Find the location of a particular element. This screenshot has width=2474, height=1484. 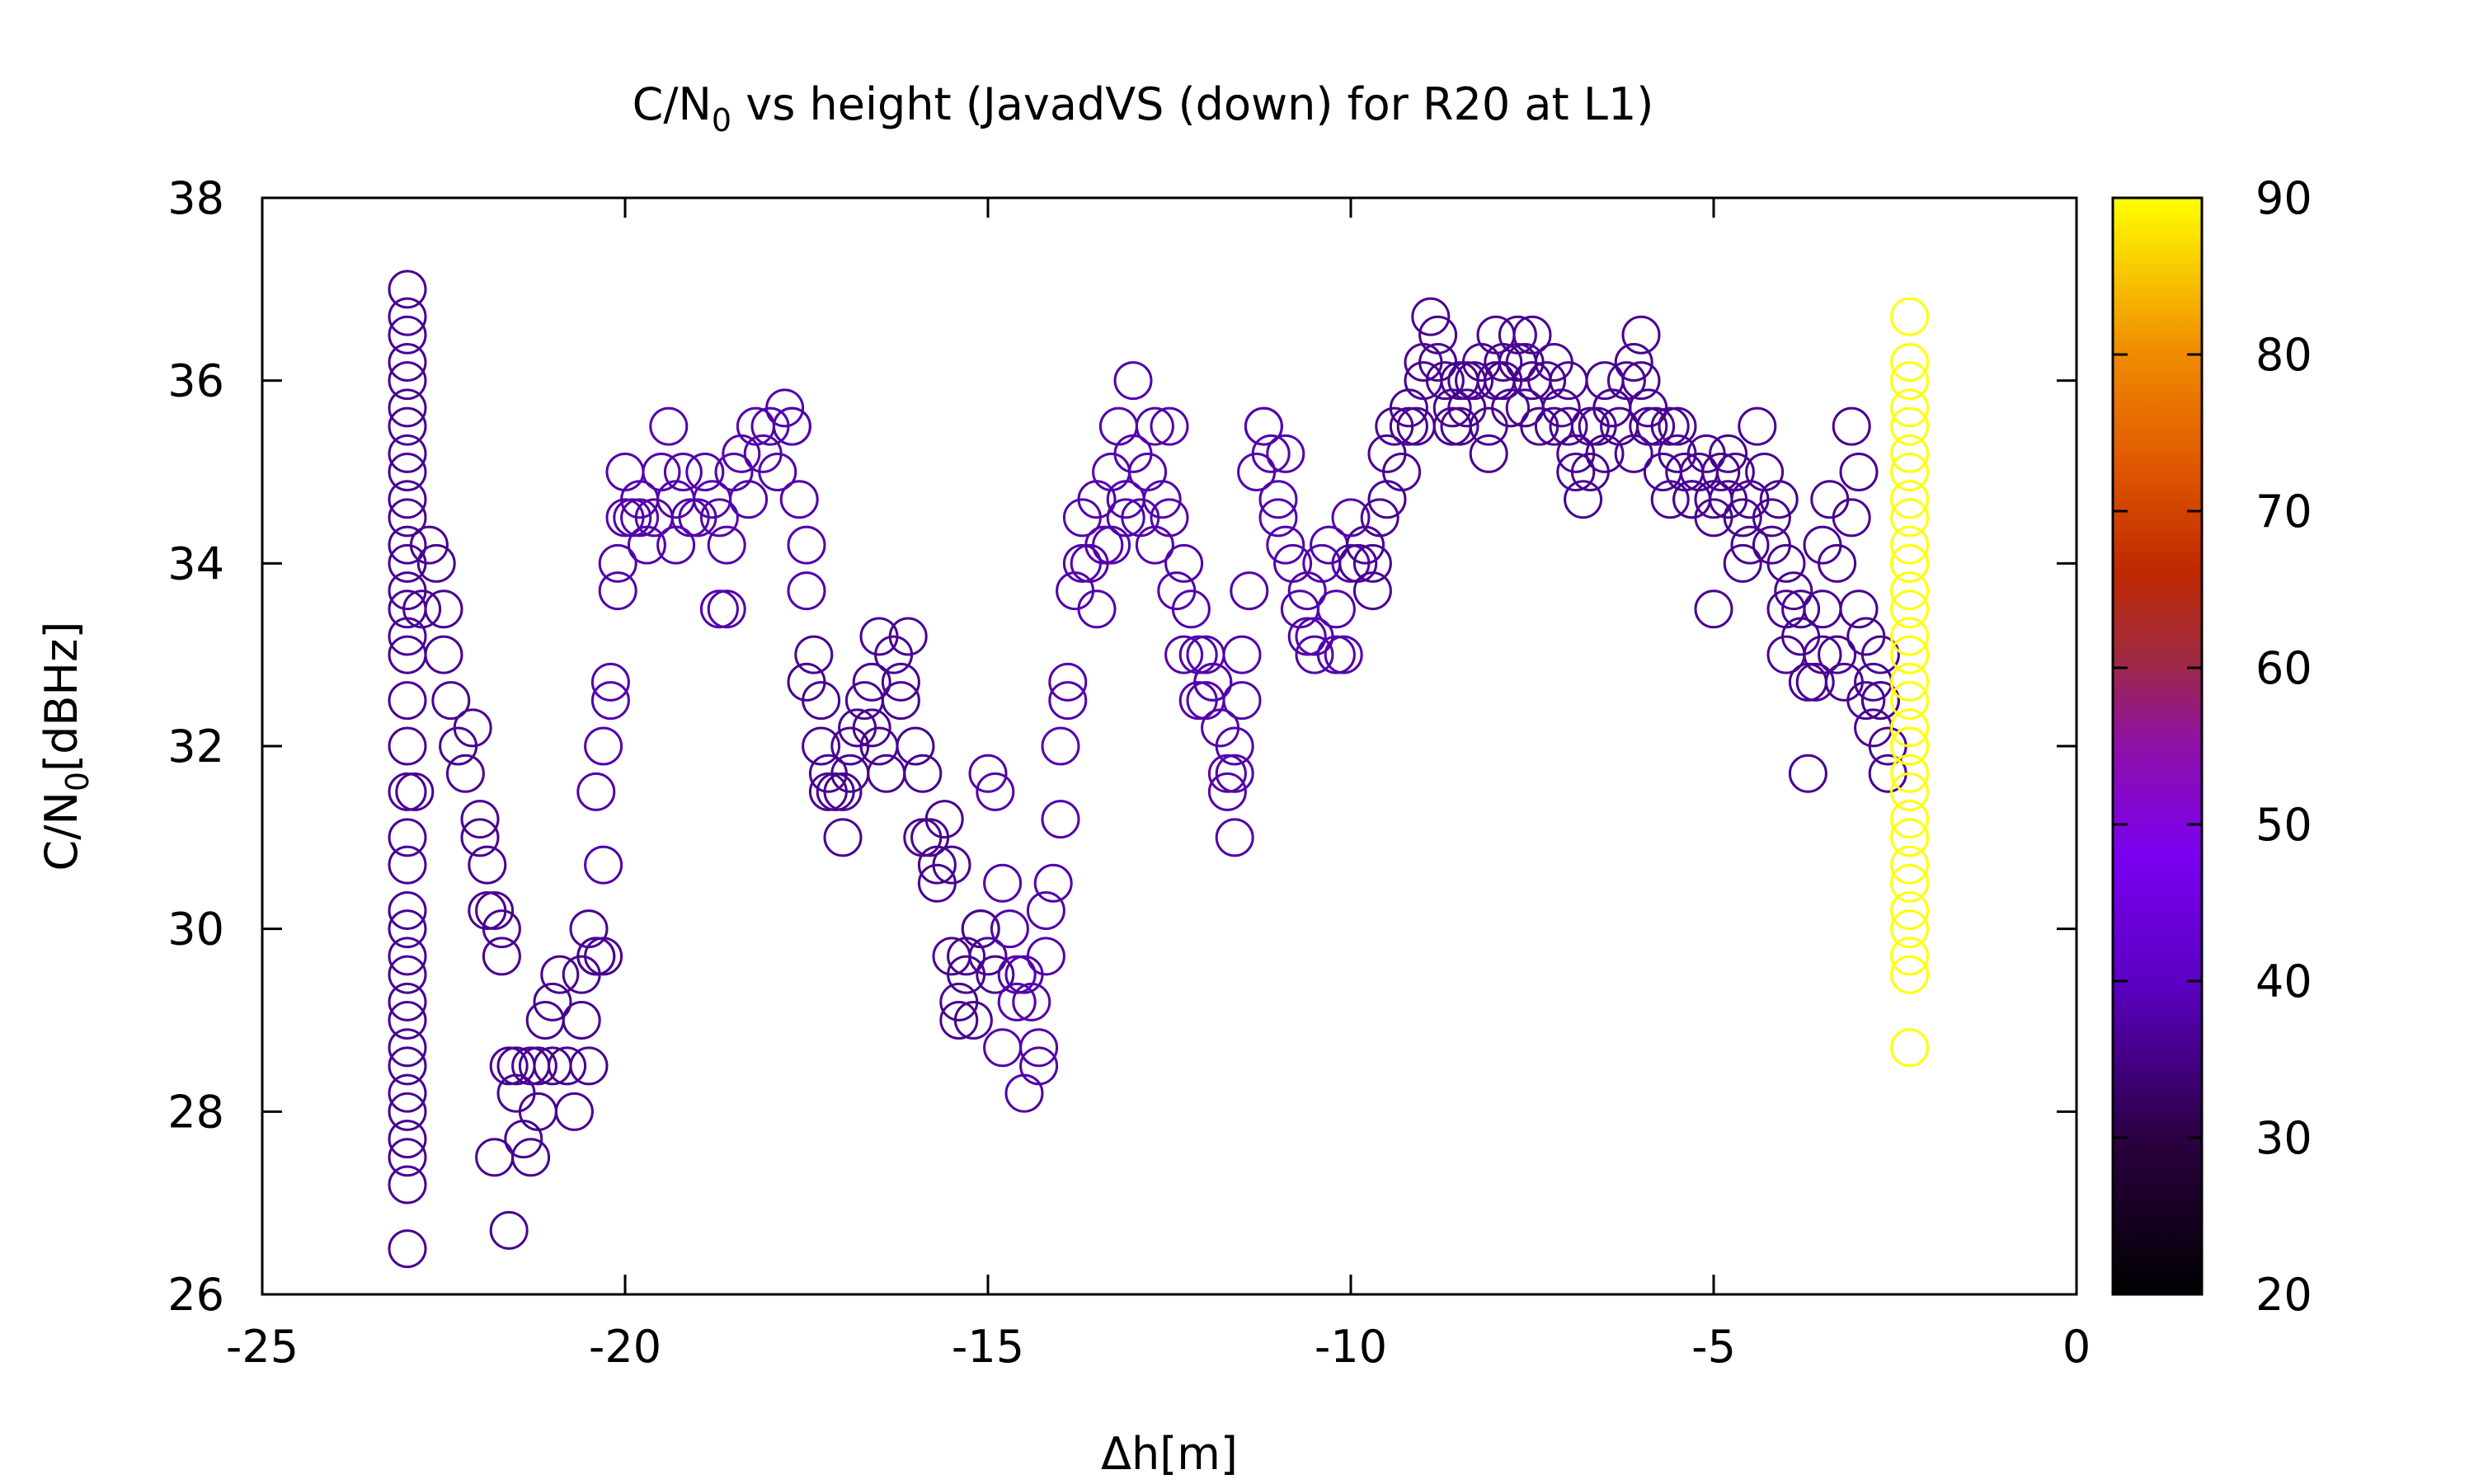

x-tick-label: -10 is located at coordinates (1351, 1347).